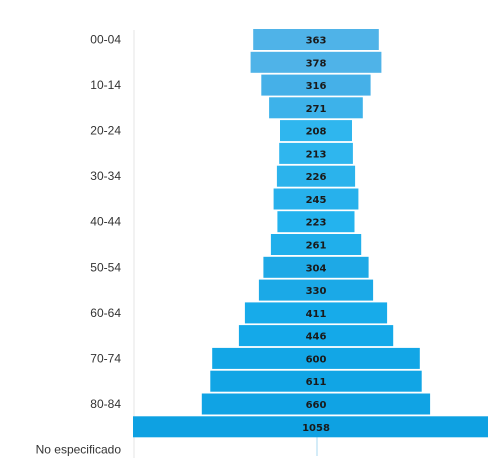 The image size is (488, 458). I want to click on data-label-45-49: 261, so click(316, 246).